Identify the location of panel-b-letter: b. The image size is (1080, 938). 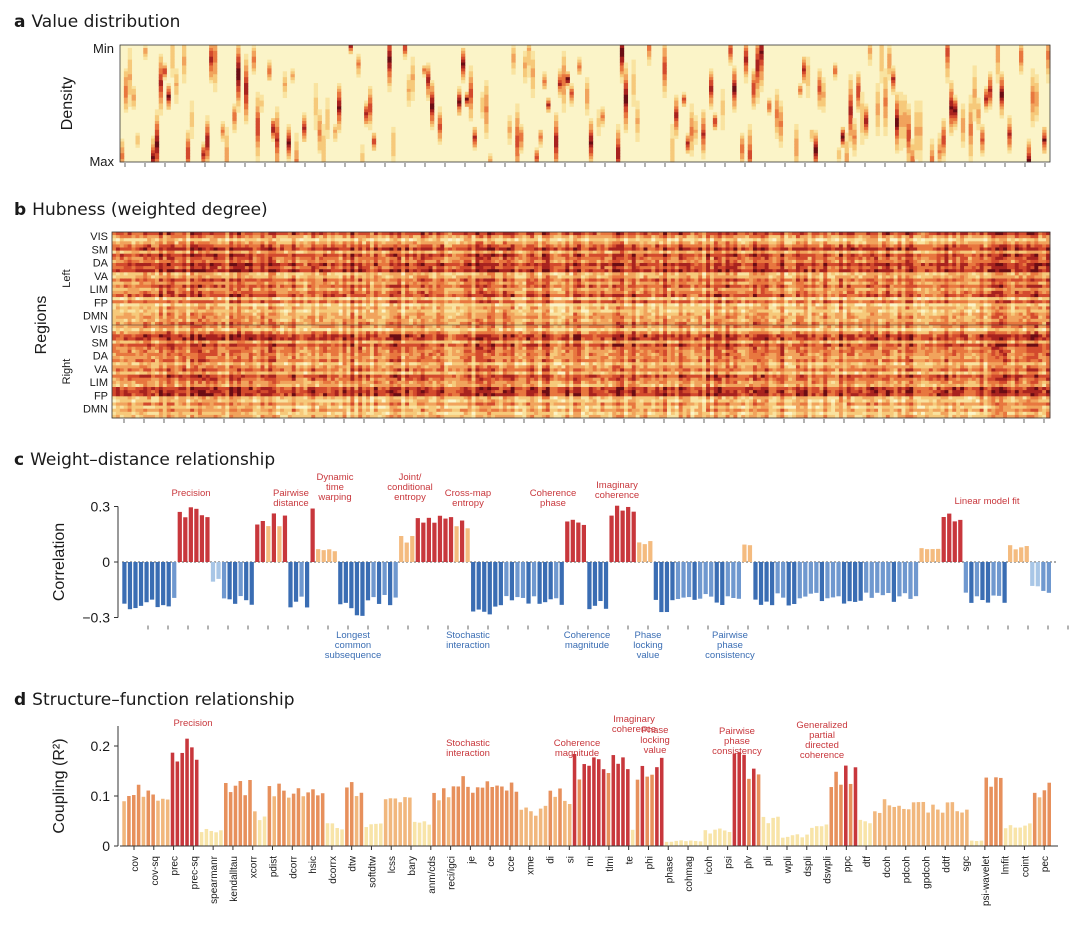
(20, 210).